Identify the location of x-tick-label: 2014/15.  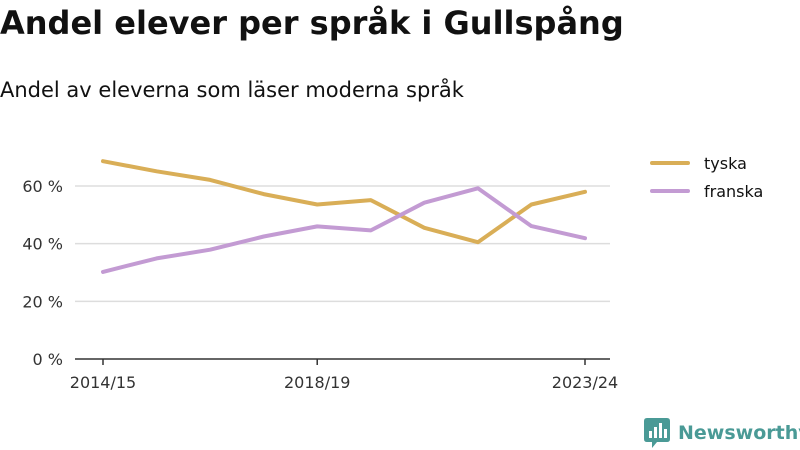
(103, 382).